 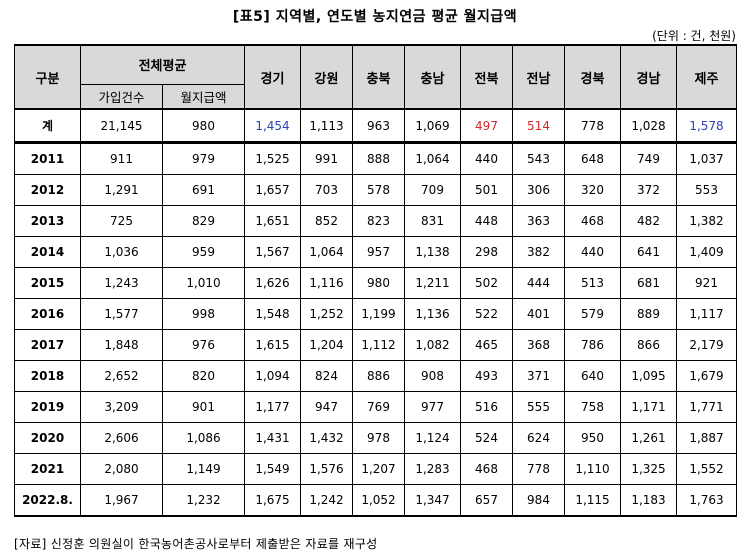 I want to click on table-cell: 320, so click(x=592, y=190).